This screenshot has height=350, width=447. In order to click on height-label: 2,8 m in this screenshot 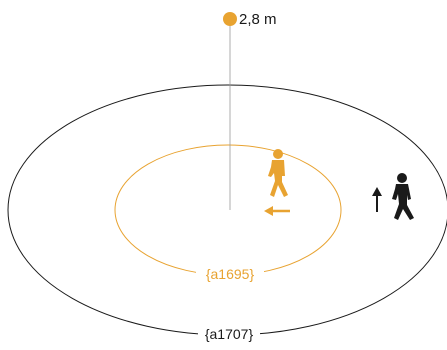, I will do `click(258, 19)`.